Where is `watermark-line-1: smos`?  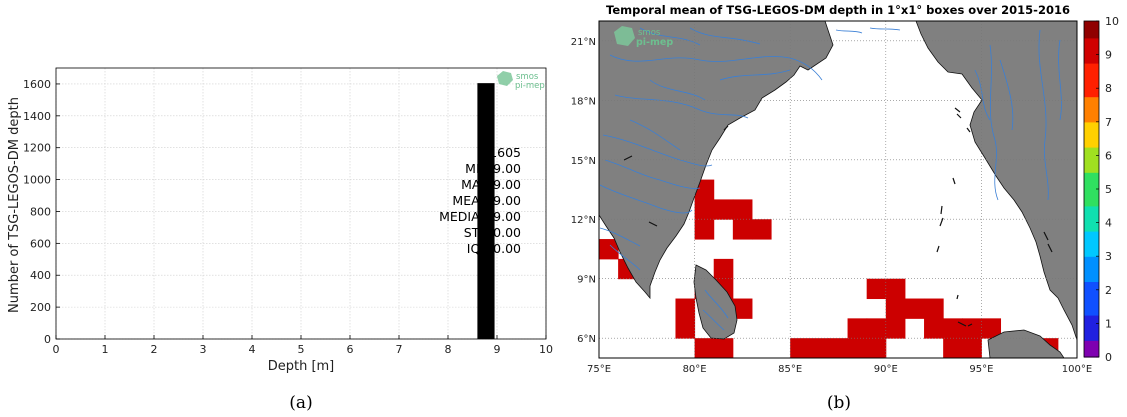 watermark-line-1: smos is located at coordinates (527, 77).